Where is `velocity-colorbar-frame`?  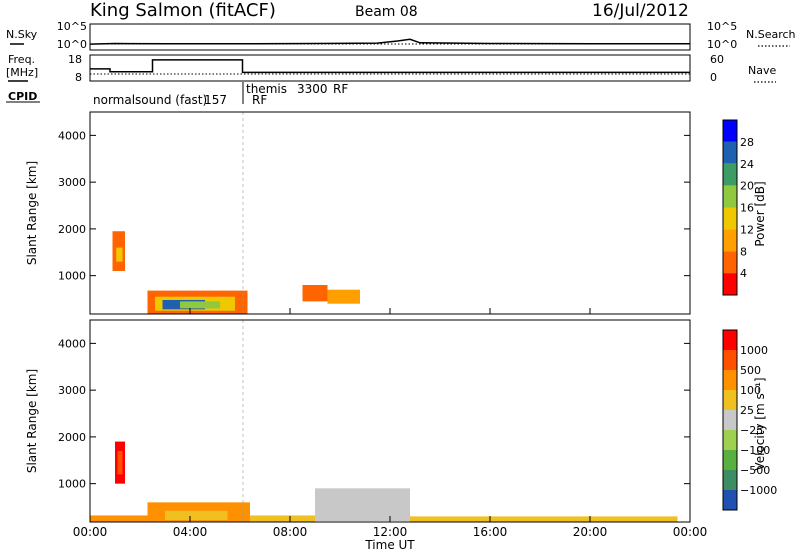 velocity-colorbar-frame is located at coordinates (730, 420).